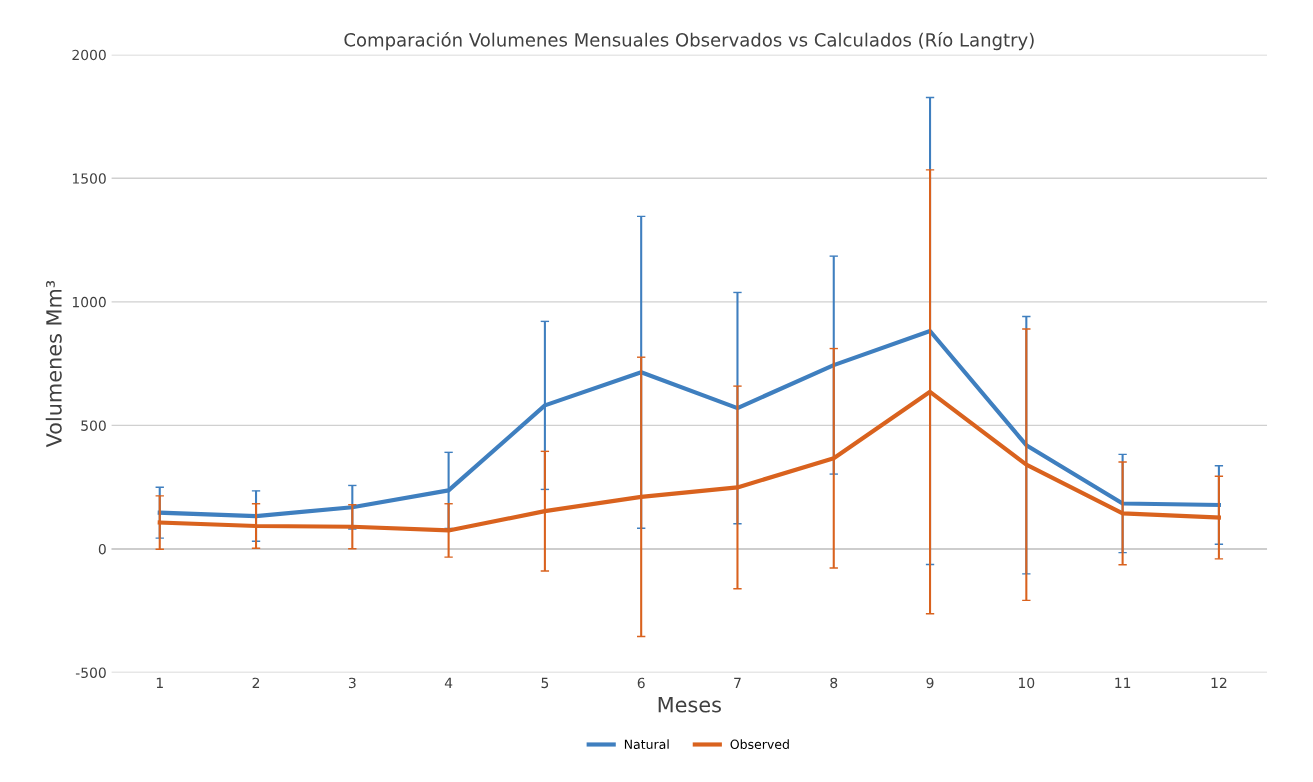 The image size is (1313, 782). I want to click on x-tick-label: 4, so click(448, 682).